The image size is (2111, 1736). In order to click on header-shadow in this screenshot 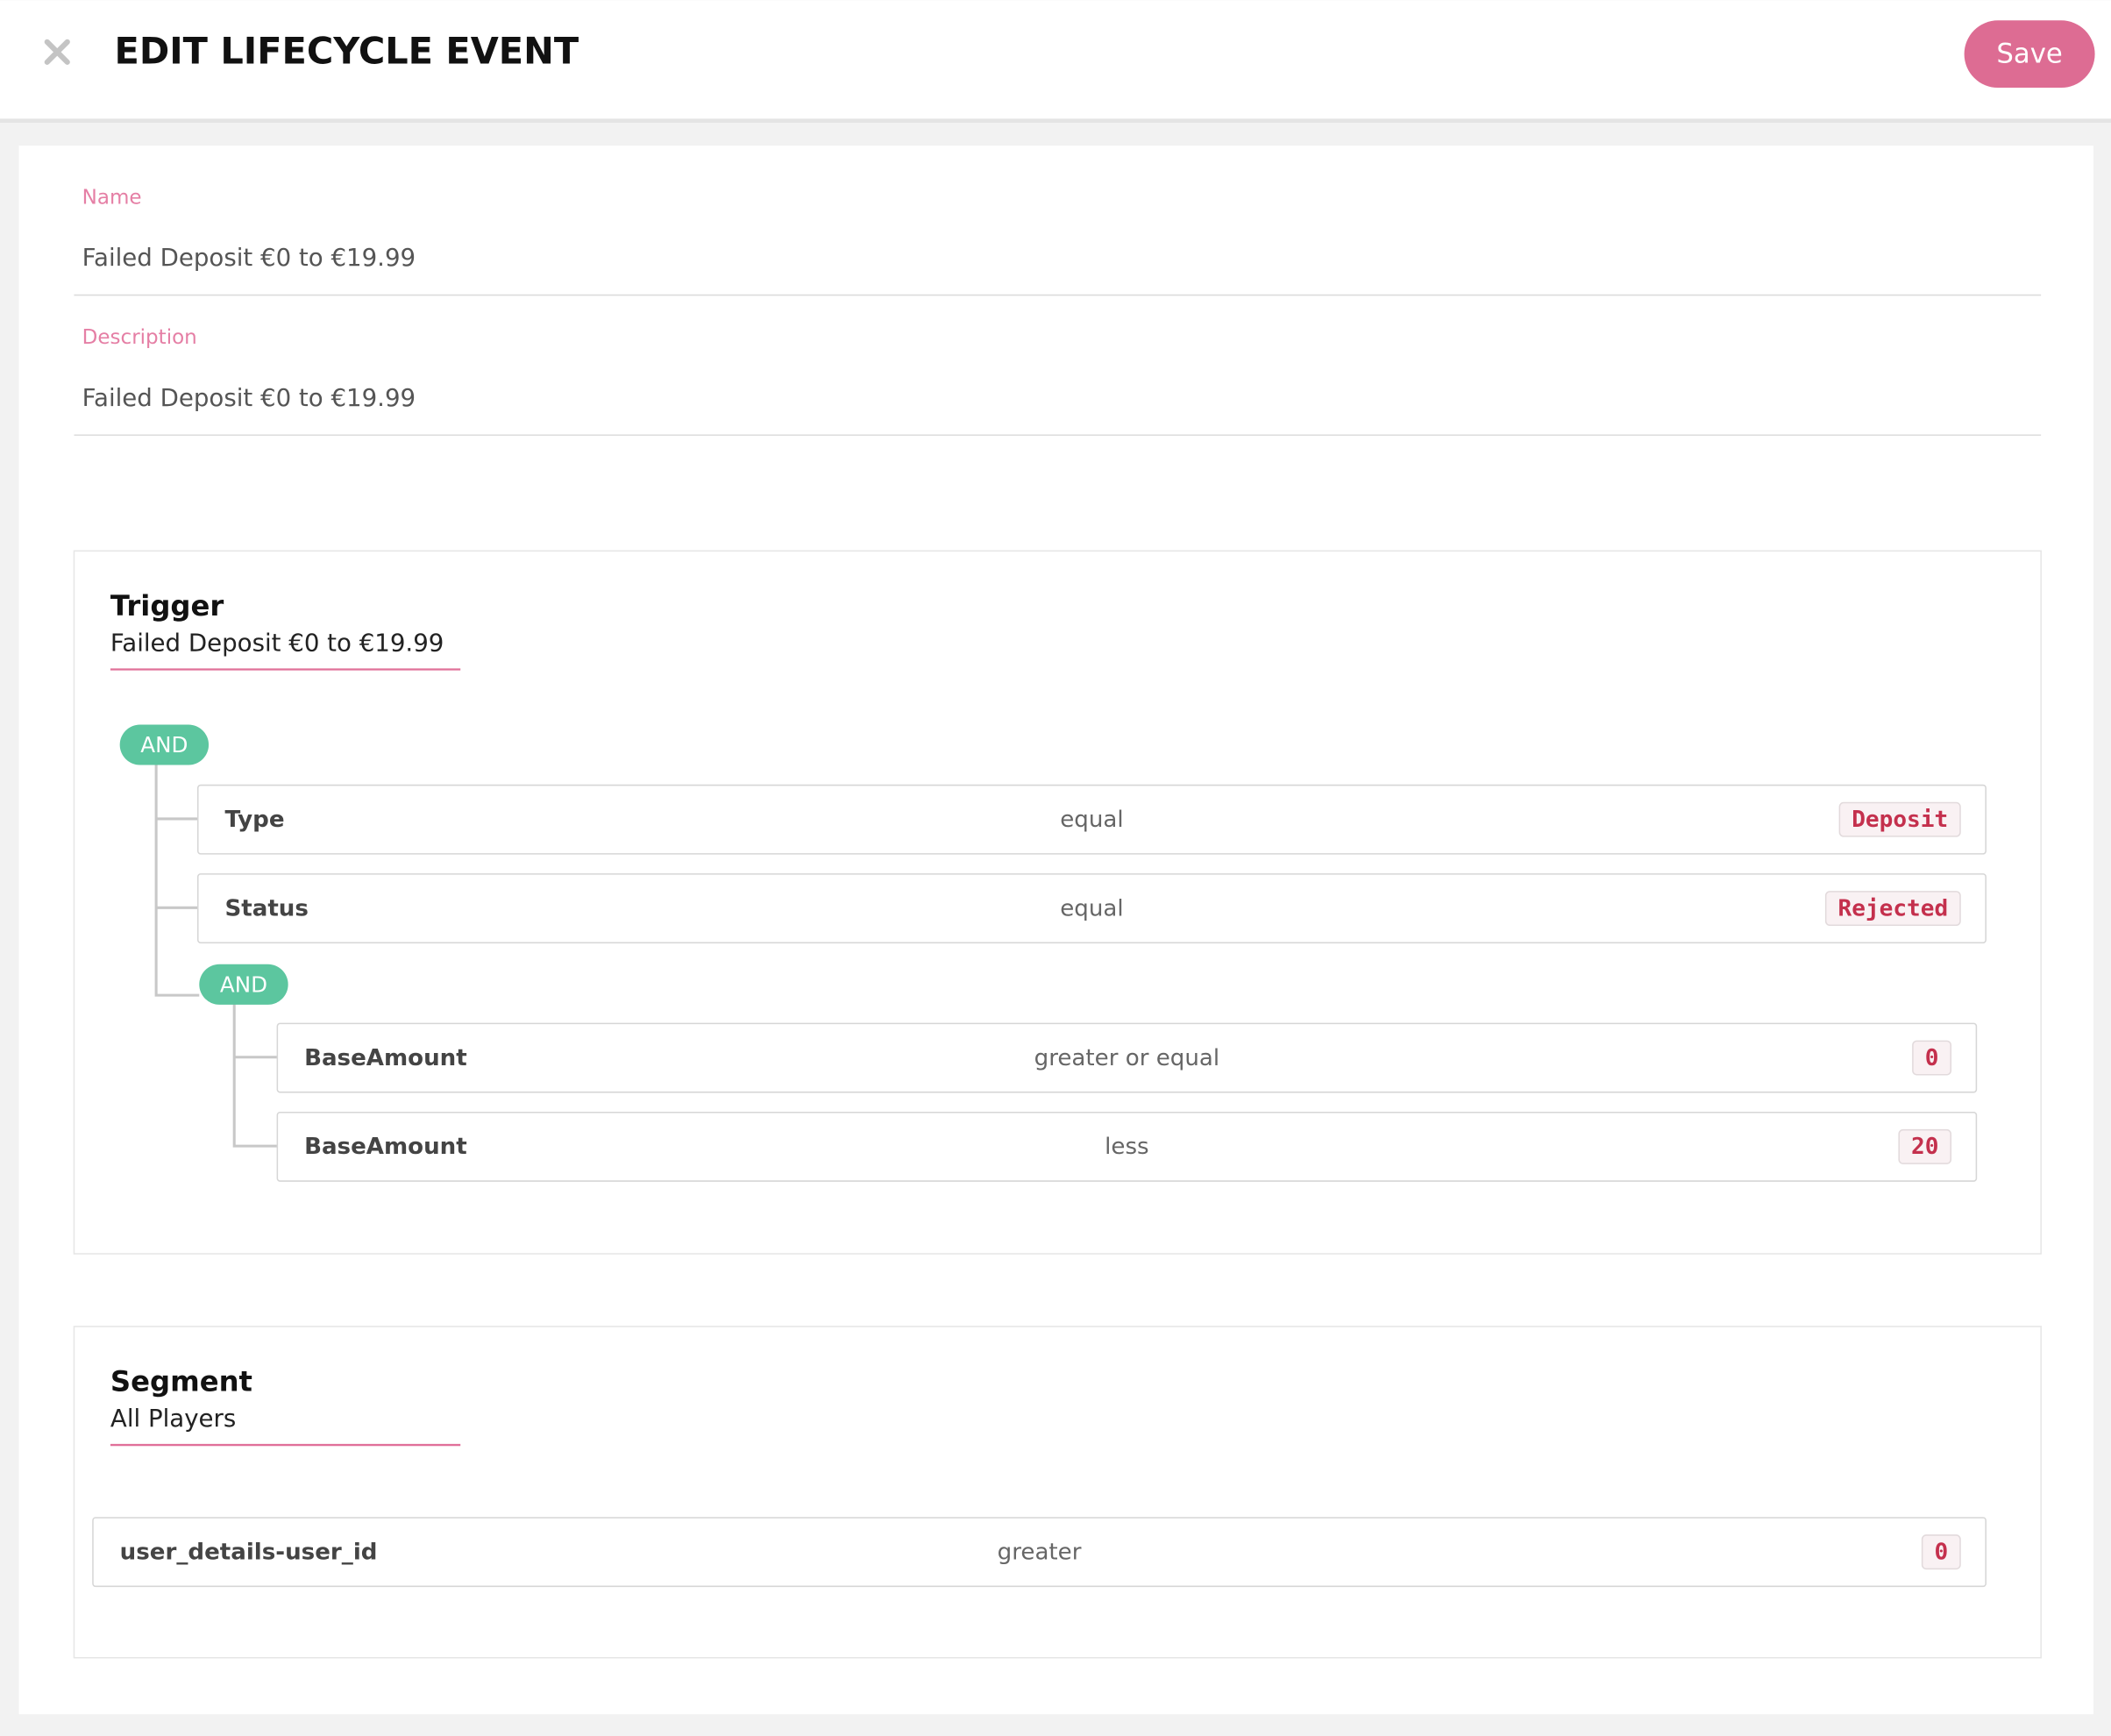, I will do `click(1055, 120)`.